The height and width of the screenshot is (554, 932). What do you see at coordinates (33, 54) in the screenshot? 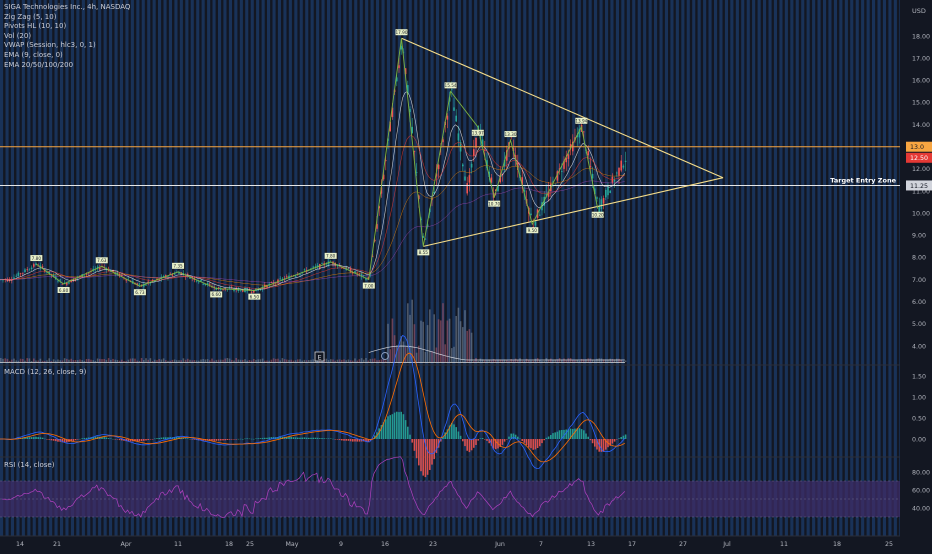
I see `indicator-ema9: EMA (9, close, 0)` at bounding box center [33, 54].